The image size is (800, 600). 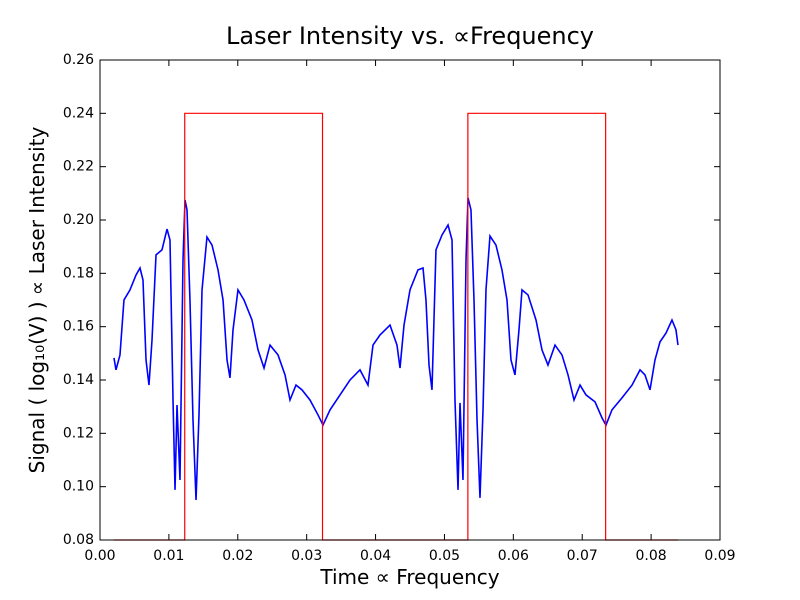 I want to click on x-tick-label: 0.04, so click(x=375, y=556).